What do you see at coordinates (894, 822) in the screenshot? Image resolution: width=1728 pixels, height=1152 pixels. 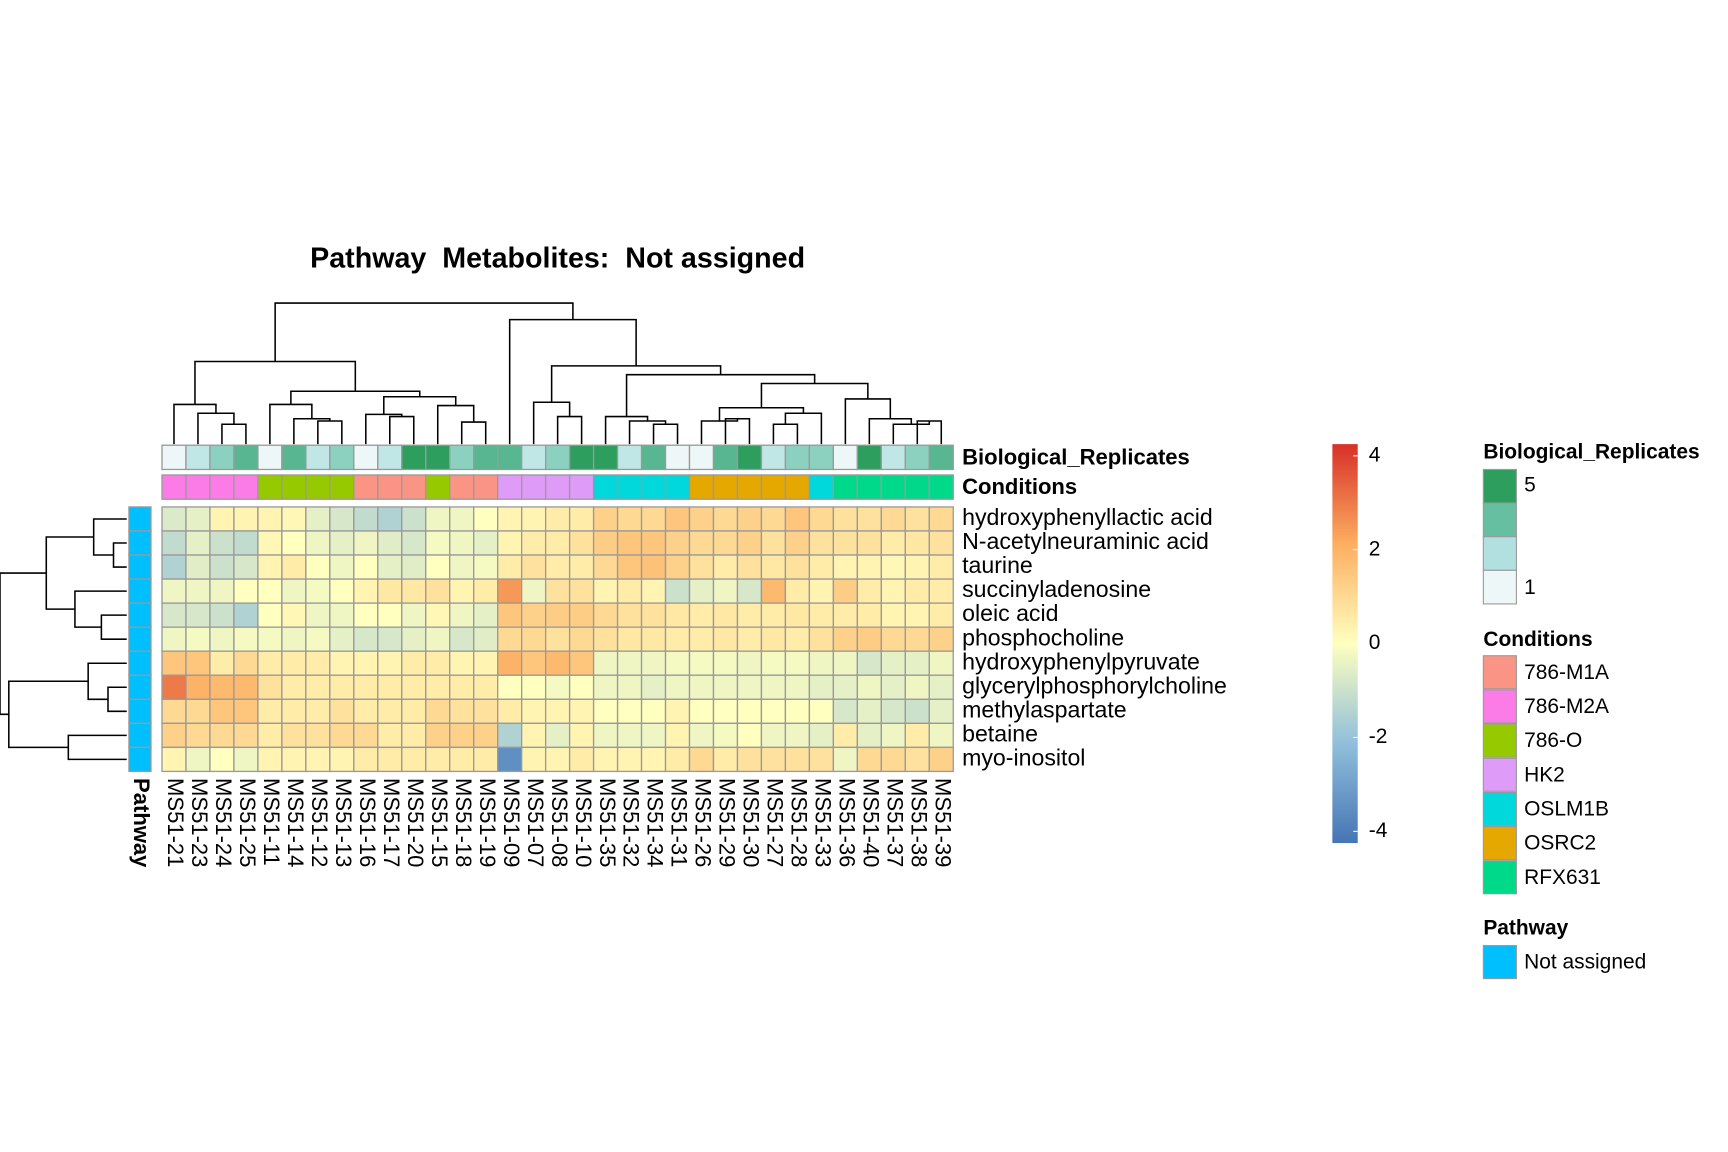 I see `column-label: MS51-37` at bounding box center [894, 822].